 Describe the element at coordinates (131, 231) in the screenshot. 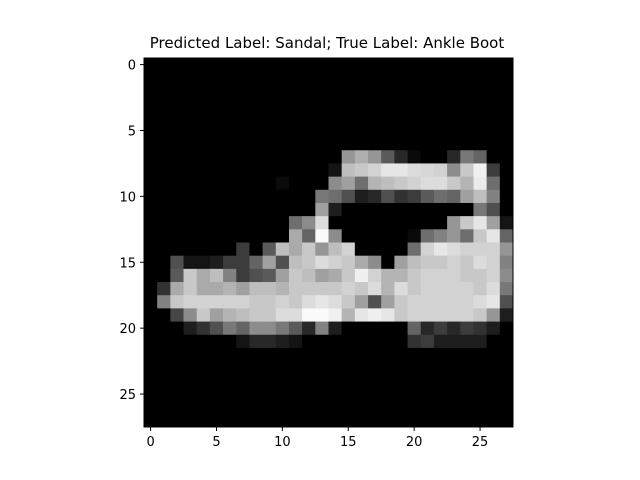

I see `y-axis: 0 5 10 15 20 25` at that location.